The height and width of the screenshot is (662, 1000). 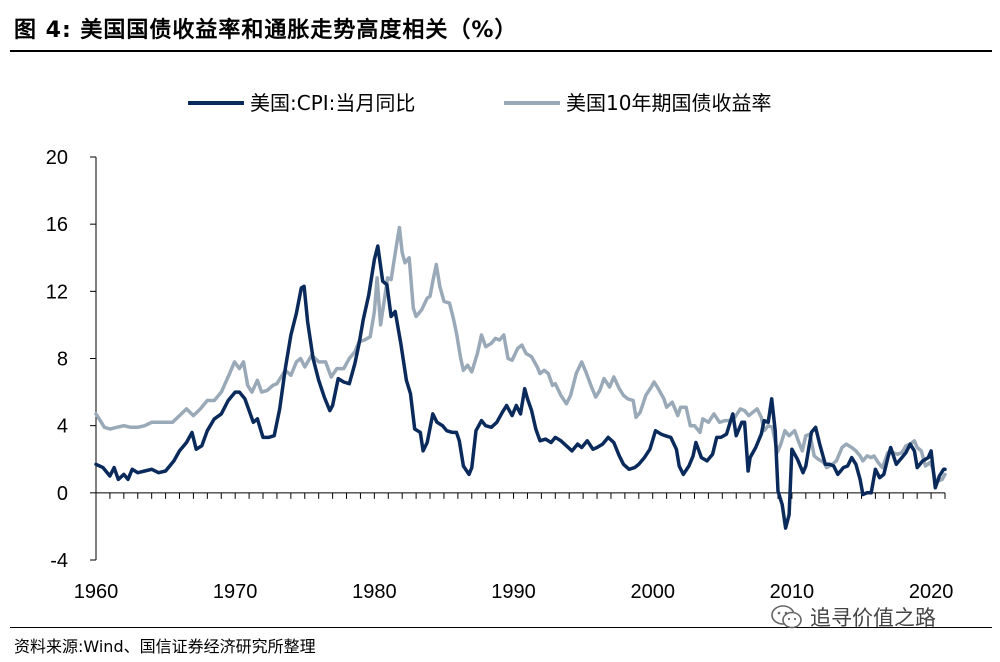 What do you see at coordinates (652, 592) in the screenshot?
I see `x-tick-label: 2000` at bounding box center [652, 592].